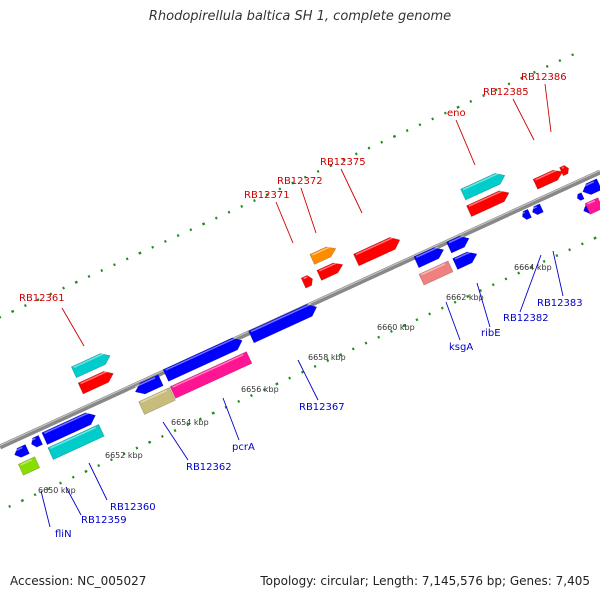 This screenshot has width=600, height=600. I want to click on gene-label: RB12383, so click(560, 303).